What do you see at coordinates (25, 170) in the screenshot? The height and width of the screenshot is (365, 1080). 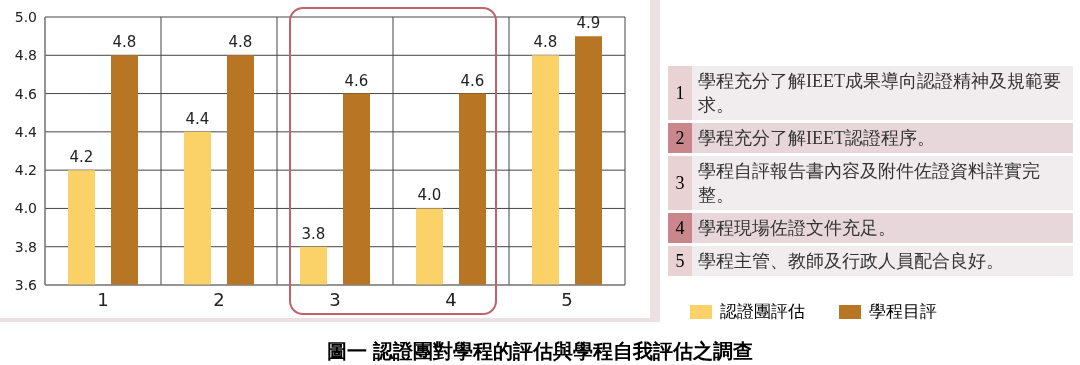 I see `y-tick-label: 4.2` at bounding box center [25, 170].